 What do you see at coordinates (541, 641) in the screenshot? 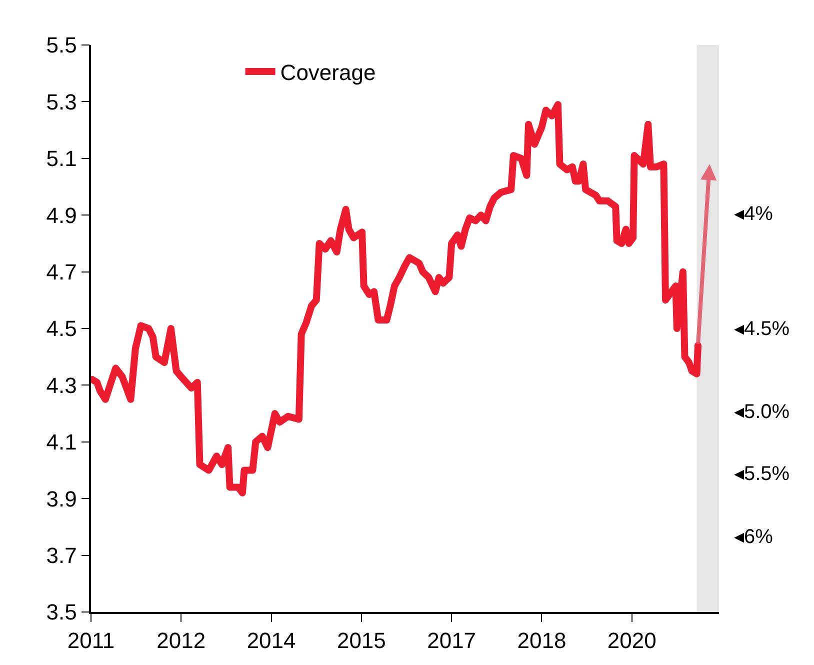
I see `x-tick-label: 2018` at bounding box center [541, 641].